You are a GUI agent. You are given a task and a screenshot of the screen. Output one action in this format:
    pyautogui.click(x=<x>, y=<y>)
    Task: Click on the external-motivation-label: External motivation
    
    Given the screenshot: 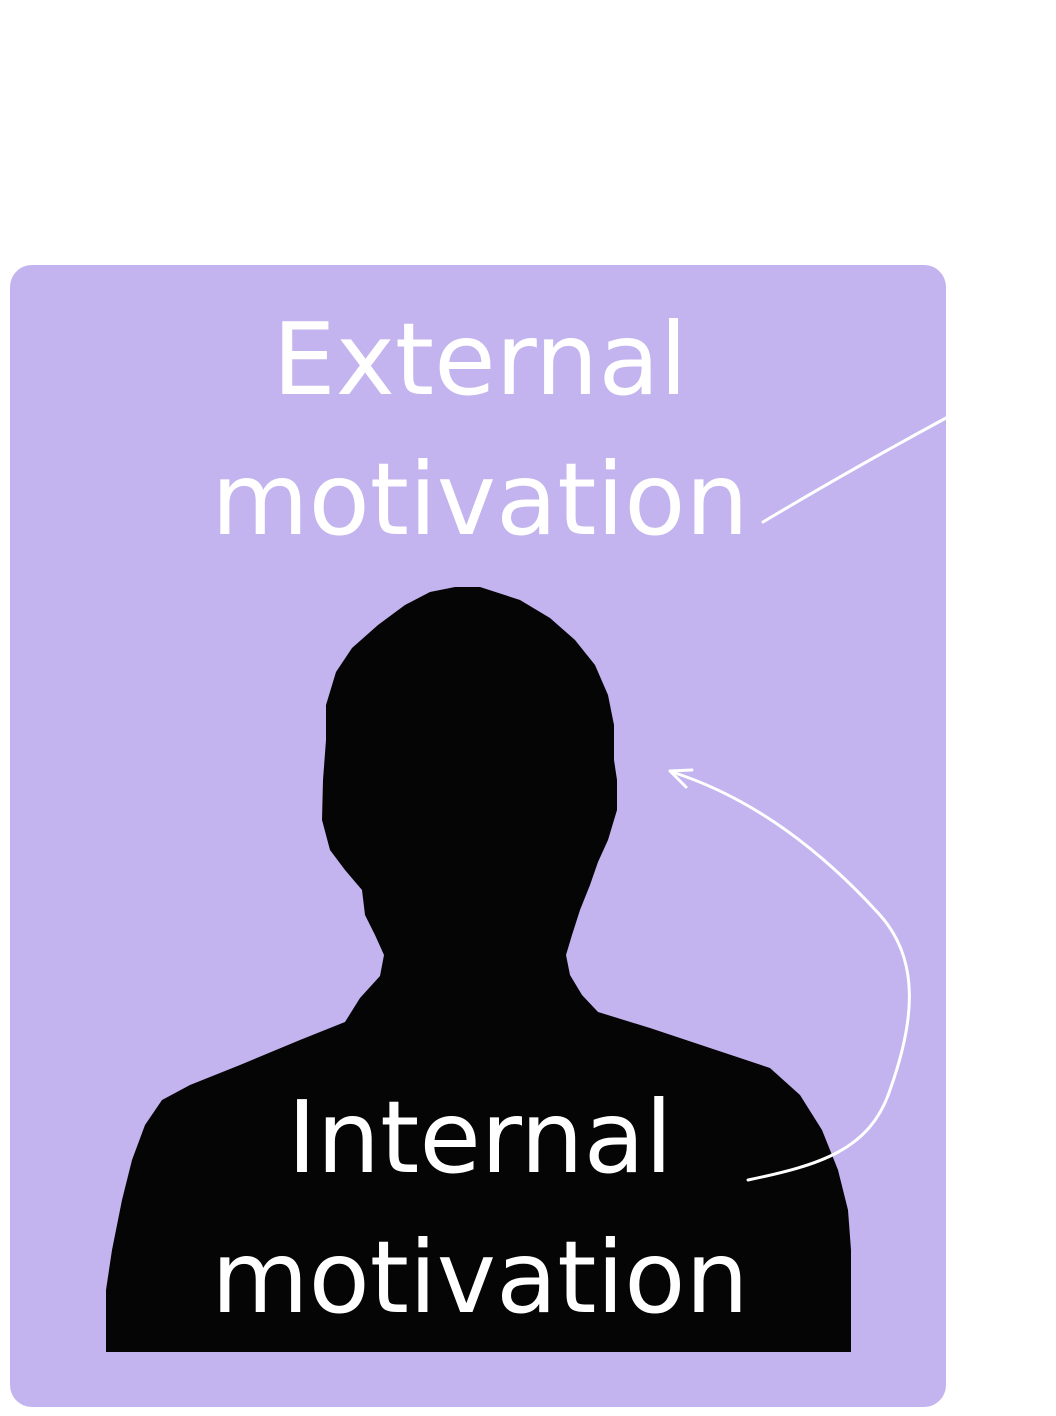 What is the action you would take?
    pyautogui.click(x=480, y=430)
    